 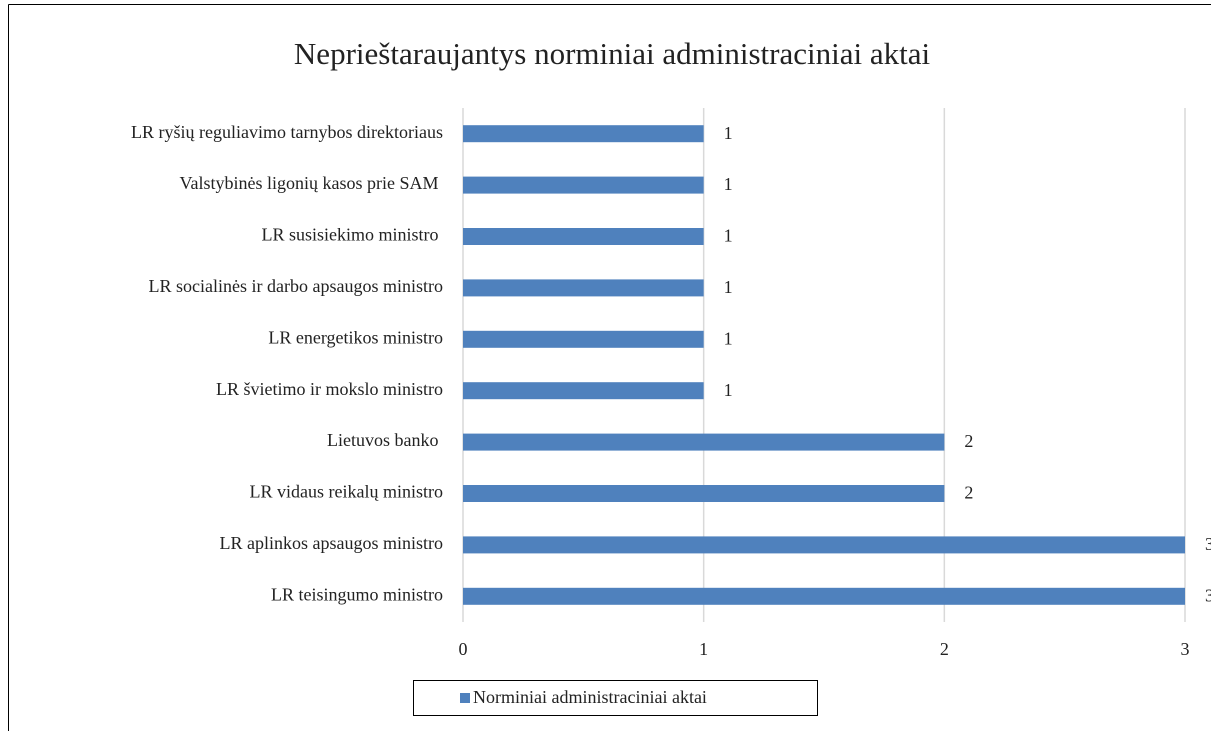 I want to click on legend-box, so click(x=615, y=698).